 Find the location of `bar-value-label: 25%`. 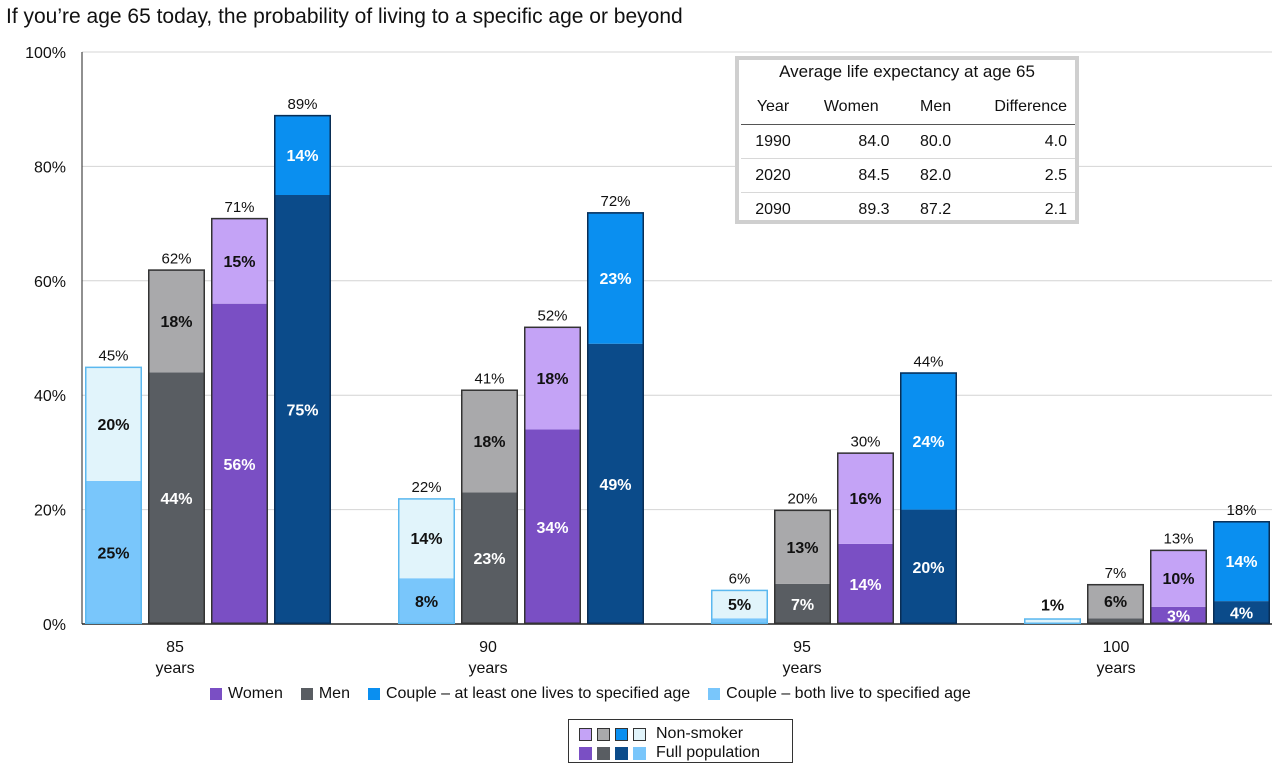

bar-value-label: 25% is located at coordinates (113, 554).